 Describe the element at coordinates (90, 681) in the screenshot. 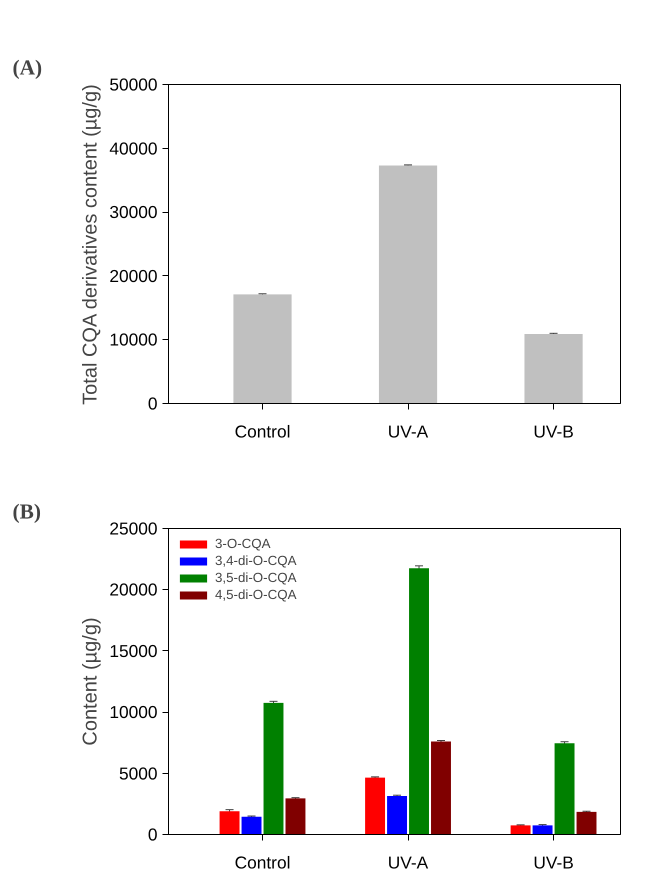

I see `y-axis-title: Content (µg/g)` at that location.